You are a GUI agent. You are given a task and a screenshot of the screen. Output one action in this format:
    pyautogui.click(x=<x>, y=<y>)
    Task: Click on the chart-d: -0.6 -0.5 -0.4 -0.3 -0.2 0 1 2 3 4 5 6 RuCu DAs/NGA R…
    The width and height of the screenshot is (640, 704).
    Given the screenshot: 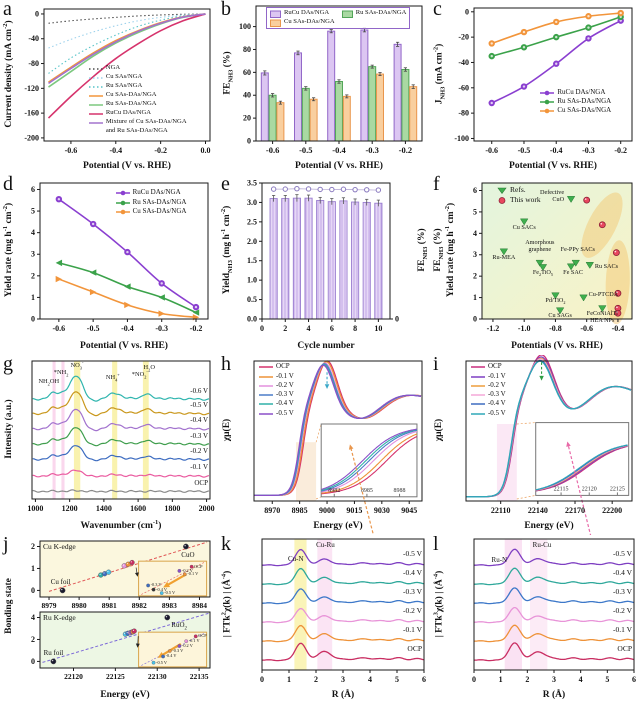 What is the action you would take?
    pyautogui.click(x=109, y=265)
    